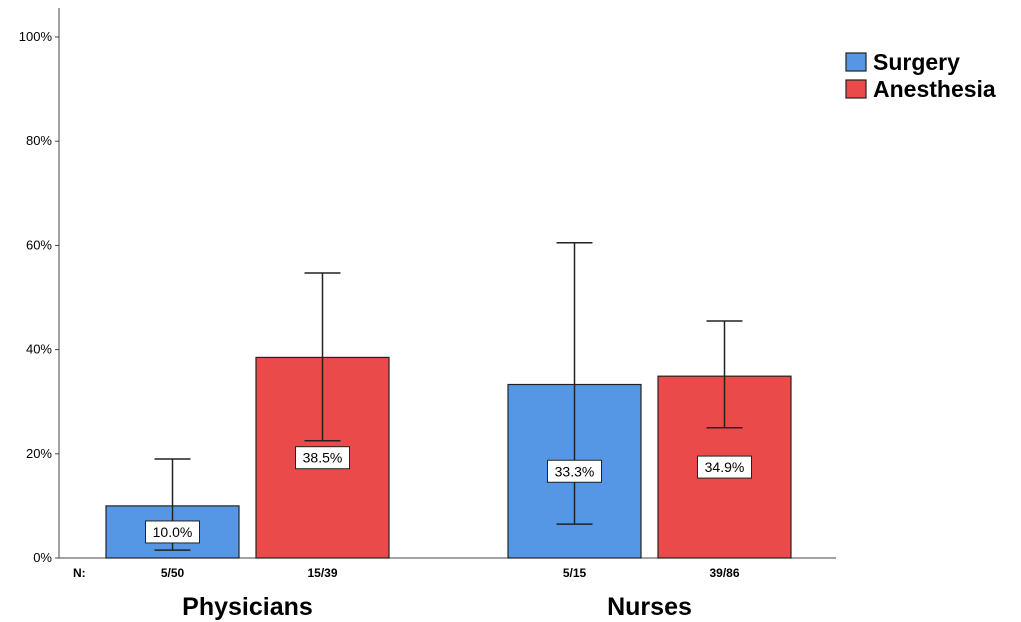 The height and width of the screenshot is (622, 1021). Describe the element at coordinates (916, 62) in the screenshot. I see `legend-label: Surgery` at that location.